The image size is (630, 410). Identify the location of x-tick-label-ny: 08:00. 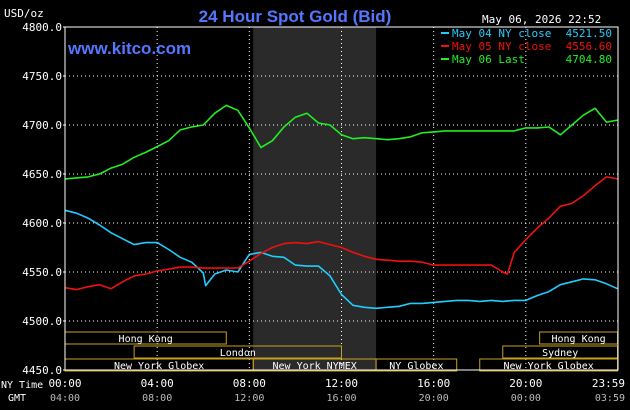
(249, 383).